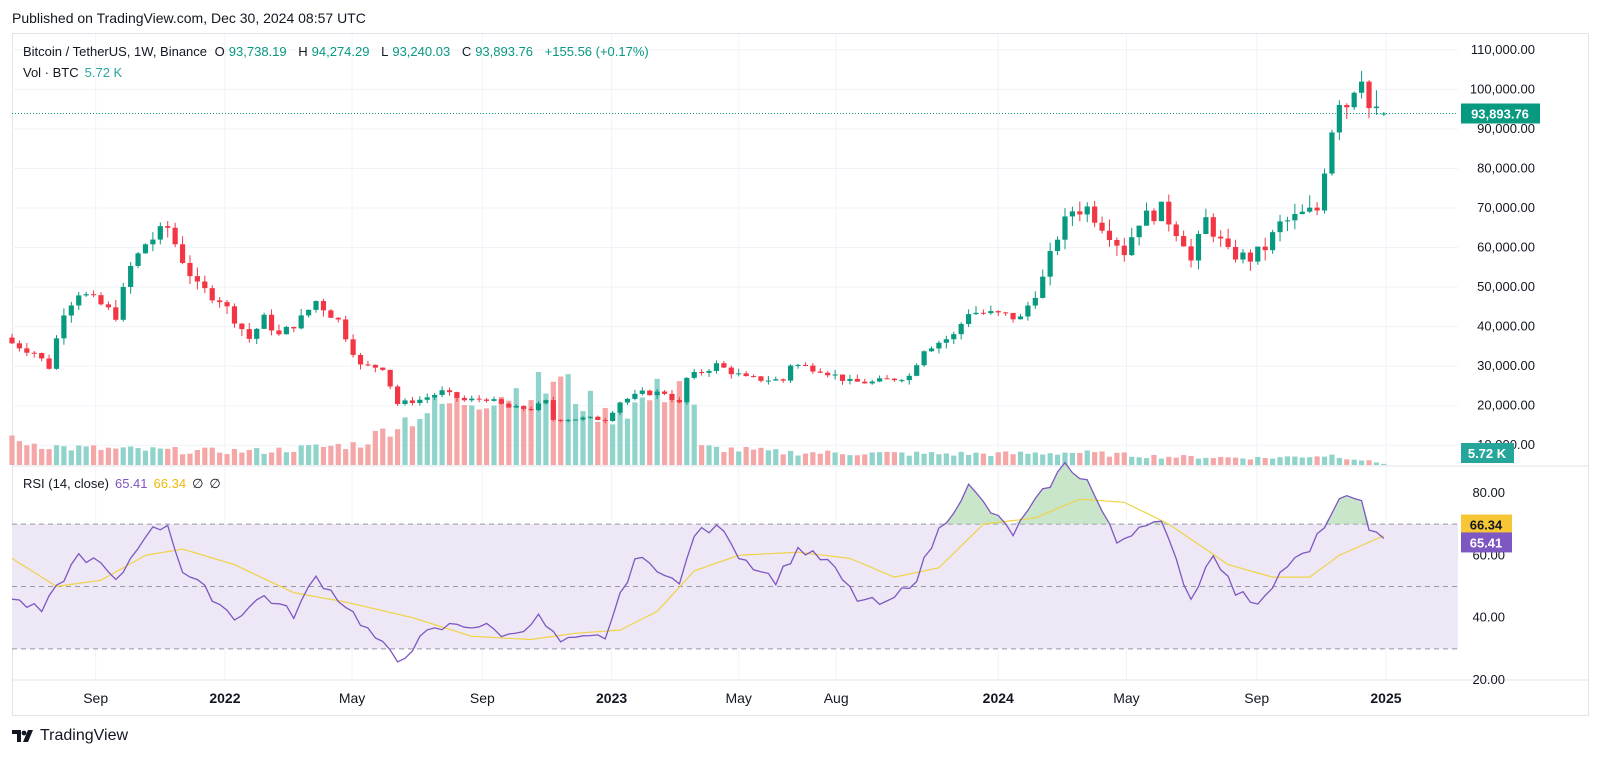 The image size is (1600, 773). I want to click on symbol-title: Bitcoin / TetherUS, 1W, Binance, so click(115, 51).